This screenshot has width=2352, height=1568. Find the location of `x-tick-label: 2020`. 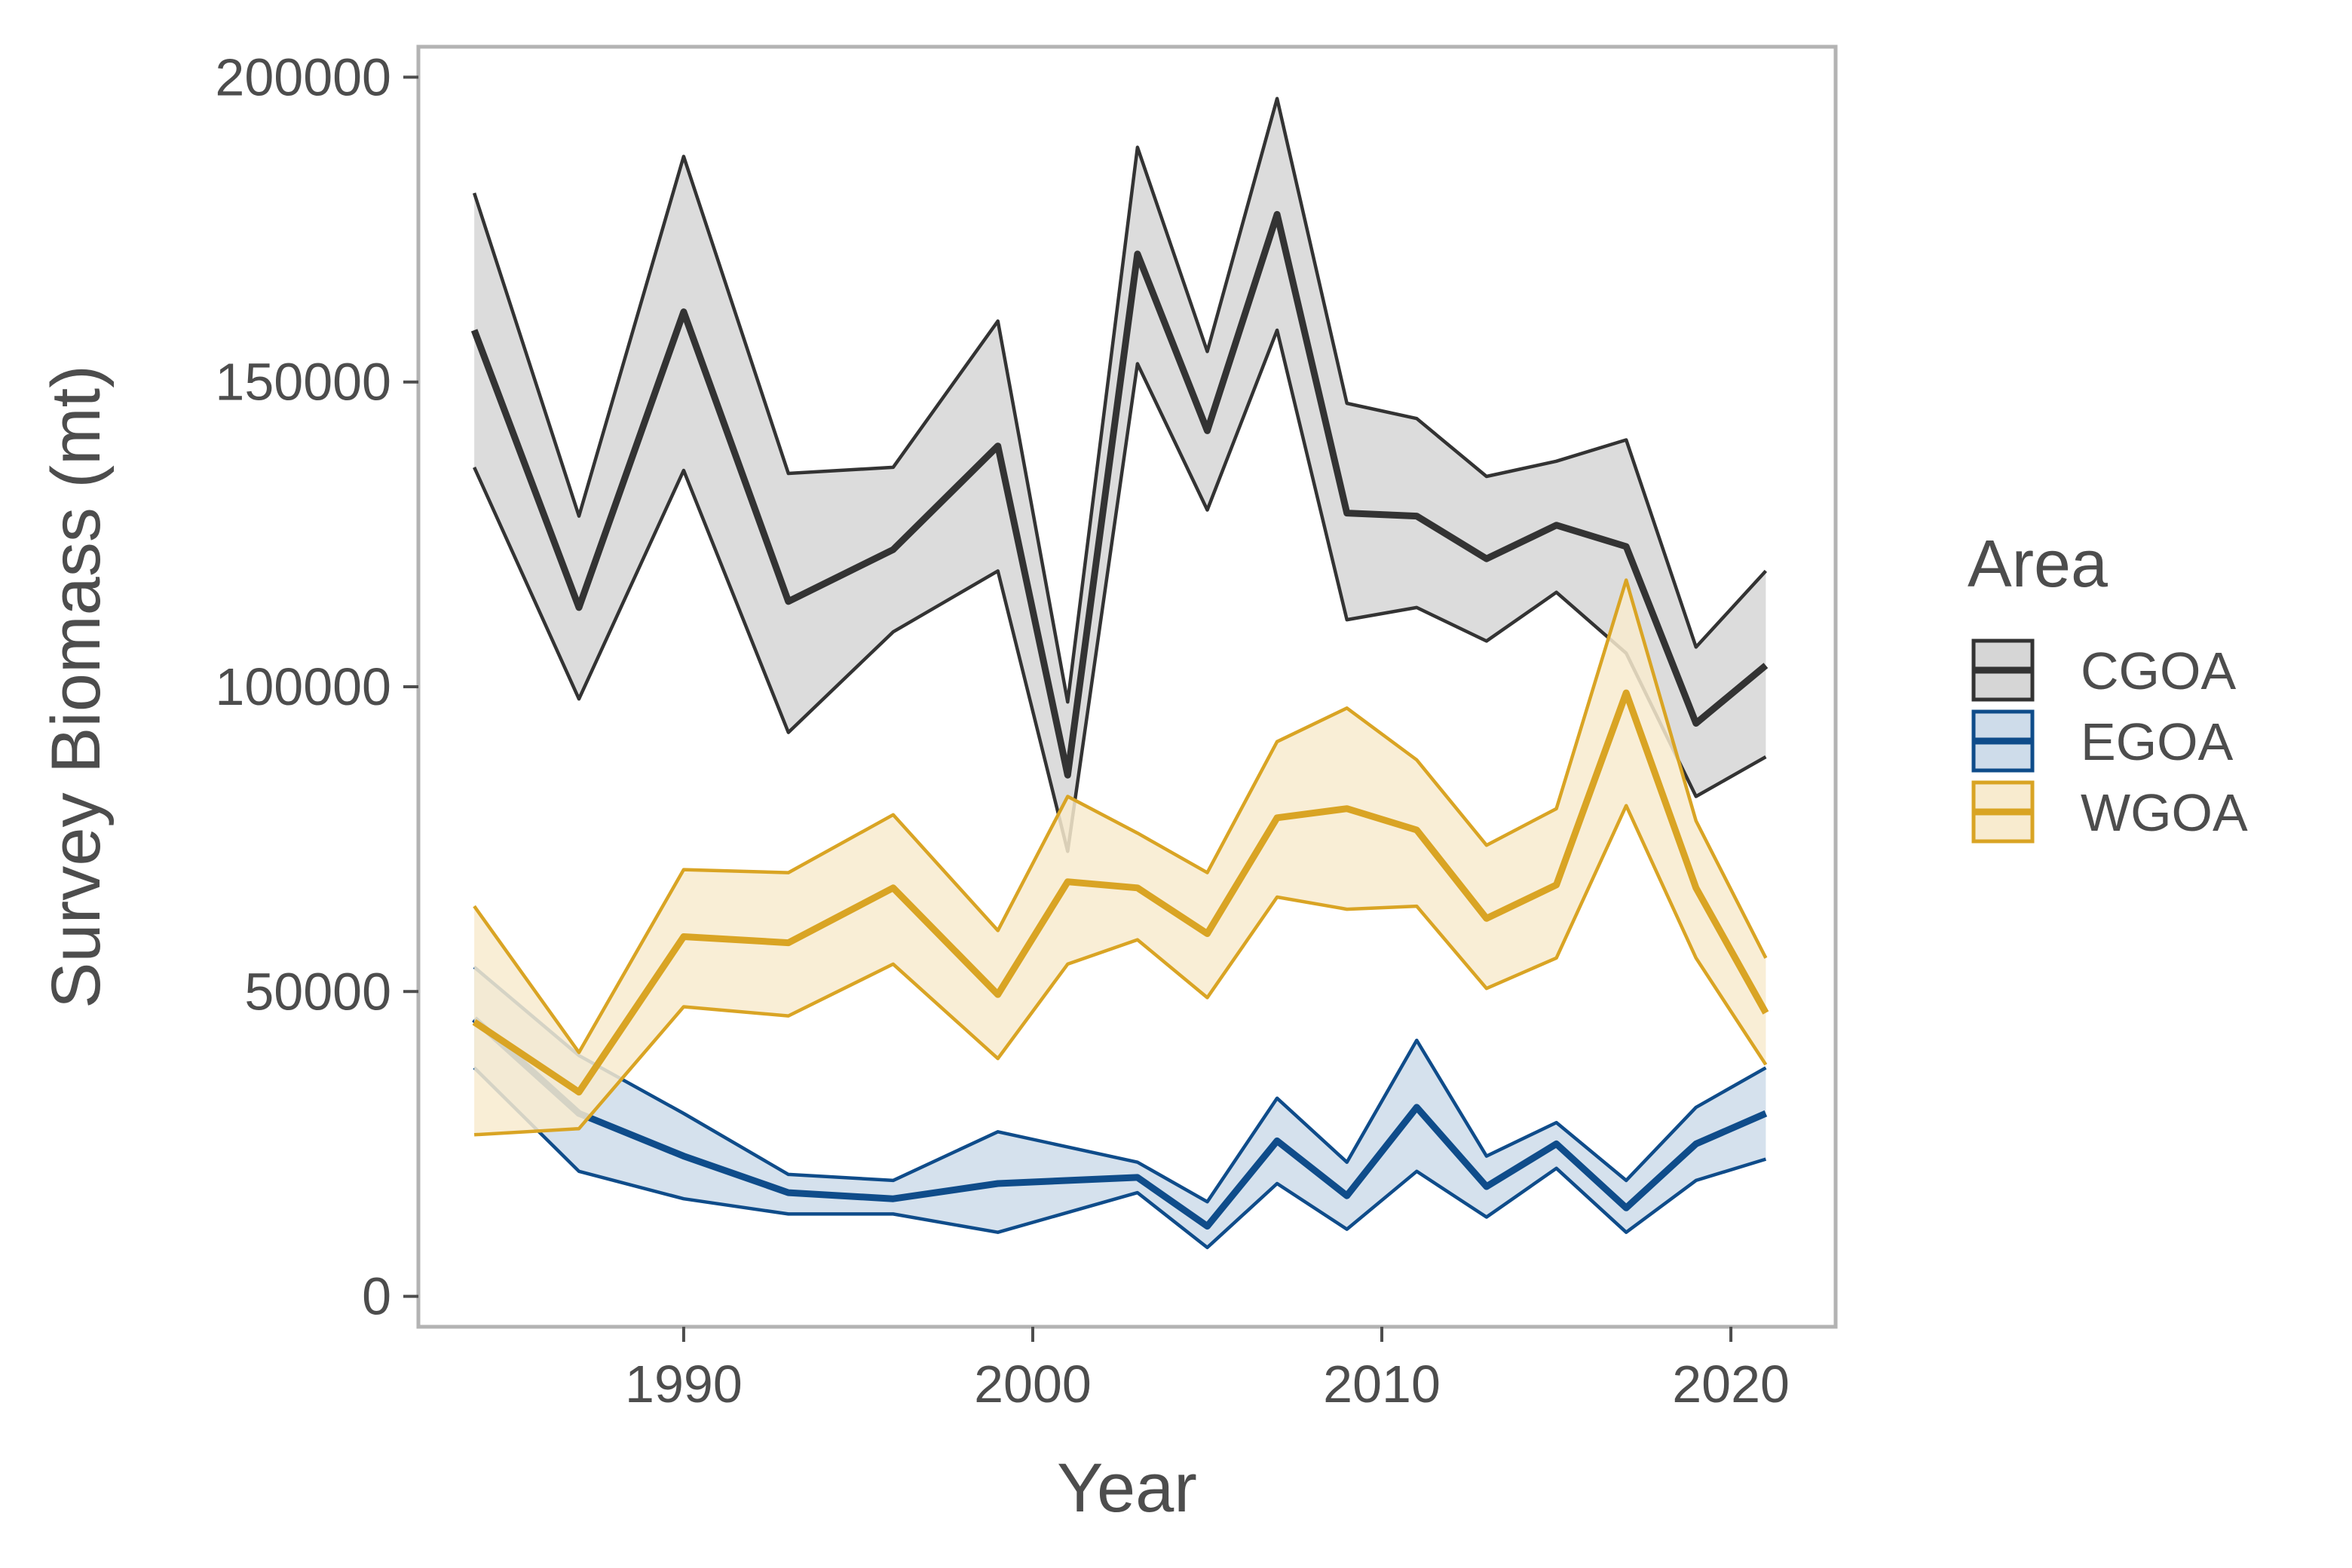

x-tick-label: 2020 is located at coordinates (1731, 1384).